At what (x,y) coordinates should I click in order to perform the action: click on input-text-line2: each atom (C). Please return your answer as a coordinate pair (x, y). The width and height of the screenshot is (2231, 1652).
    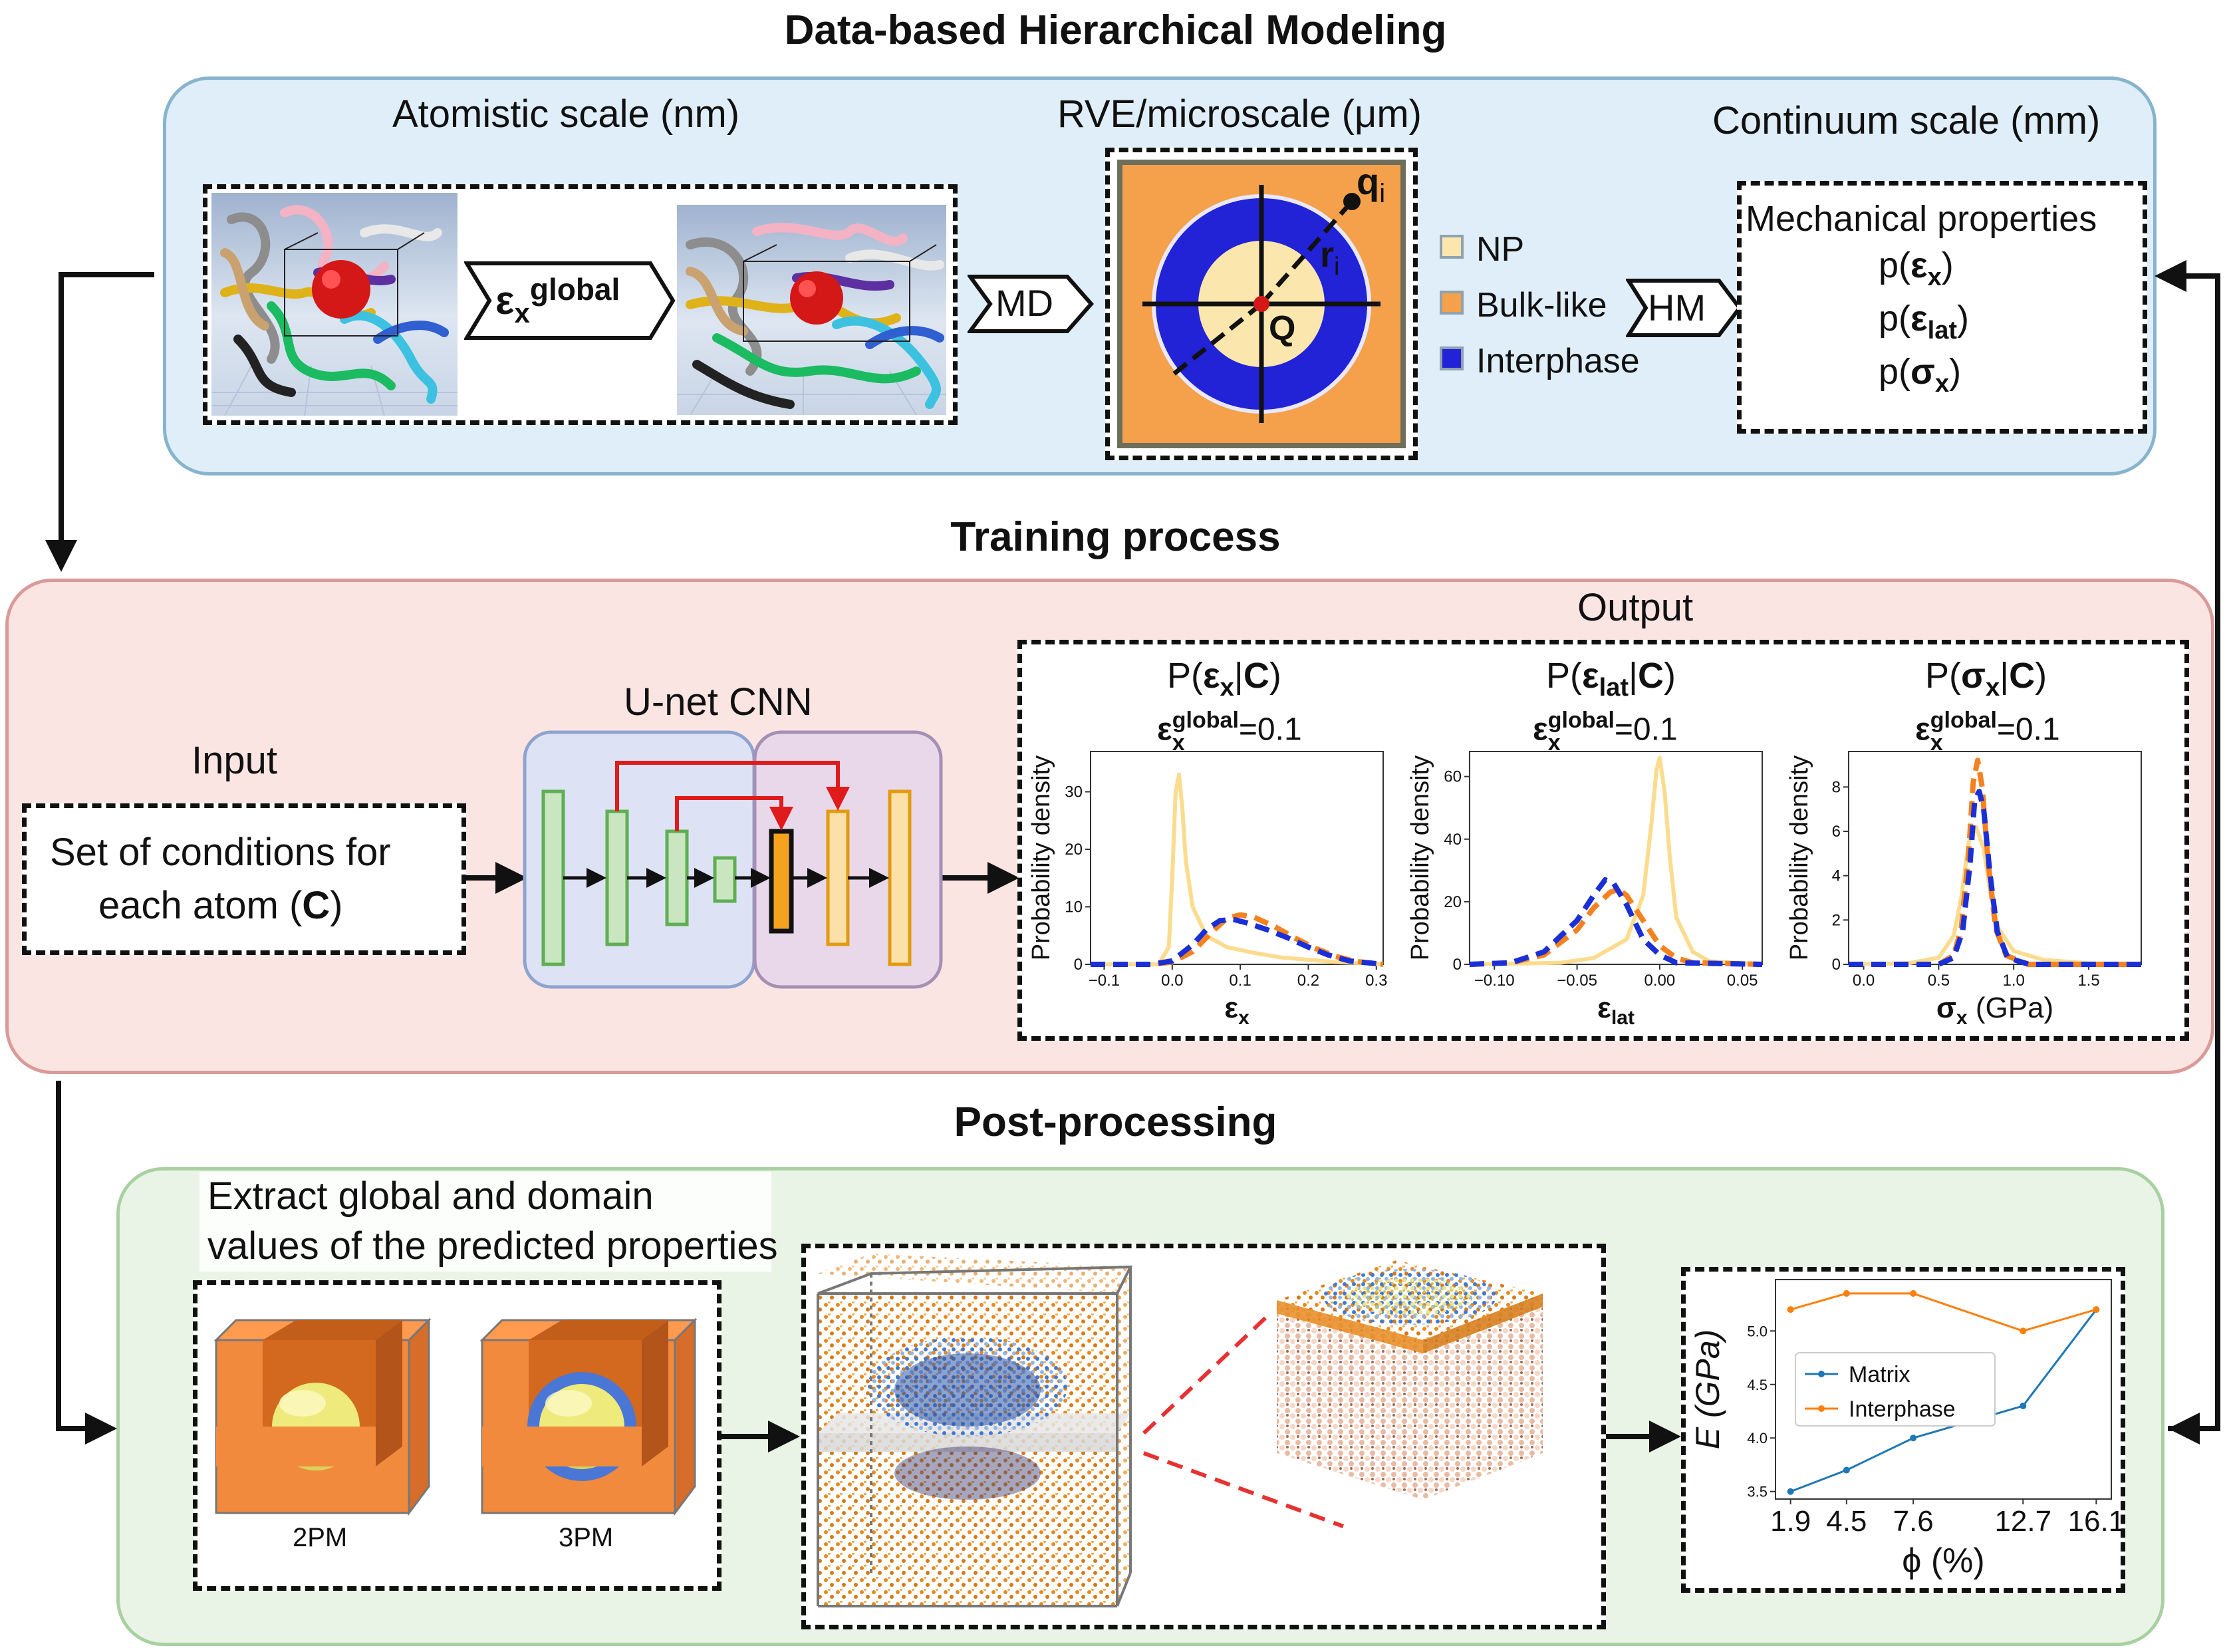
    Looking at the image, I should click on (220, 905).